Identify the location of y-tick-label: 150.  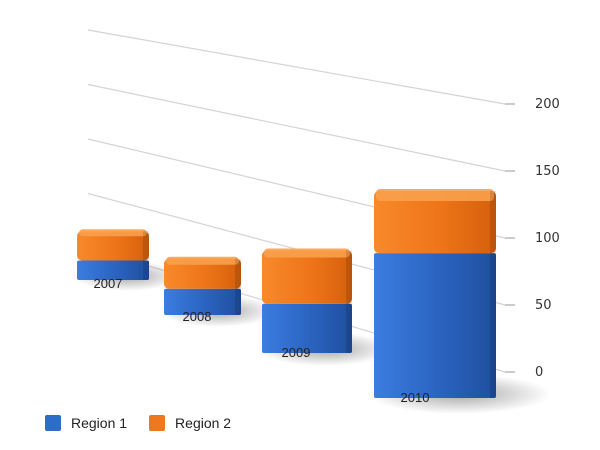
(547, 171).